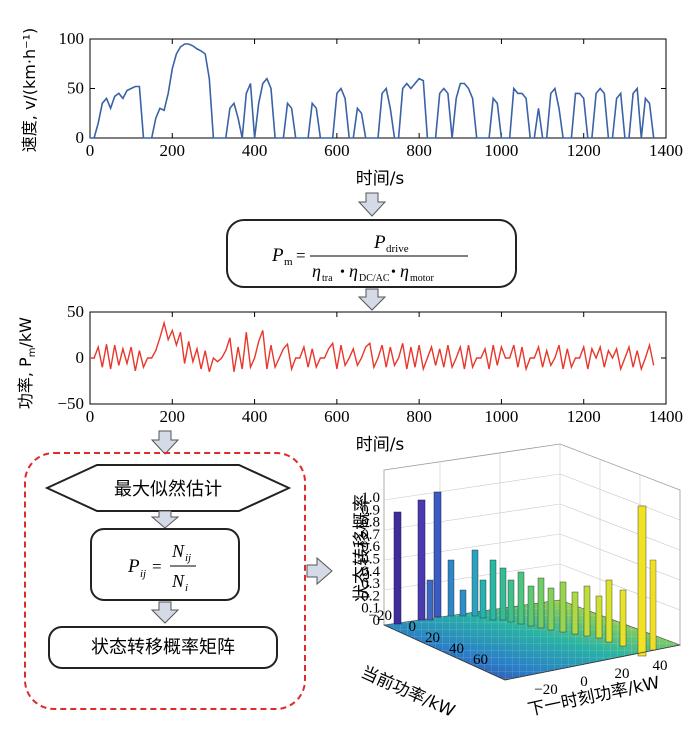 The image size is (700, 738). Describe the element at coordinates (186, 588) in the screenshot. I see `pij-denominator-sub: i` at that location.